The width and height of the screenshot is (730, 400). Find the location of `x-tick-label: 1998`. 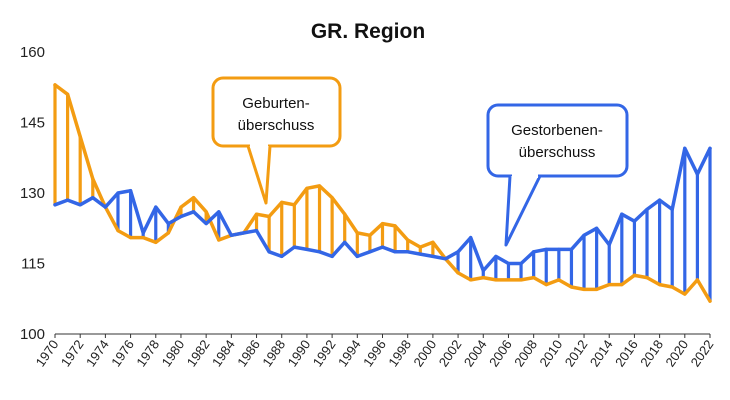

x-tick-label: 1998 is located at coordinates (399, 353).